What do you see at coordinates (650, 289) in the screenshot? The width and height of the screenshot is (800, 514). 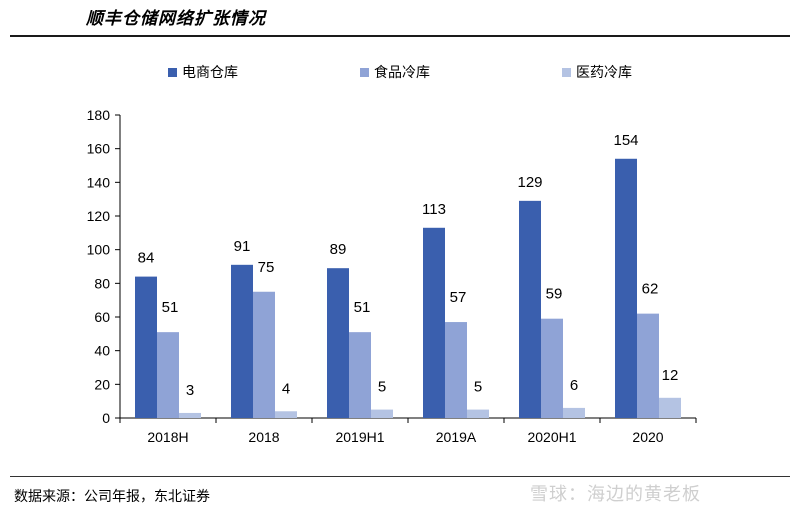 I see `data-label: 62` at bounding box center [650, 289].